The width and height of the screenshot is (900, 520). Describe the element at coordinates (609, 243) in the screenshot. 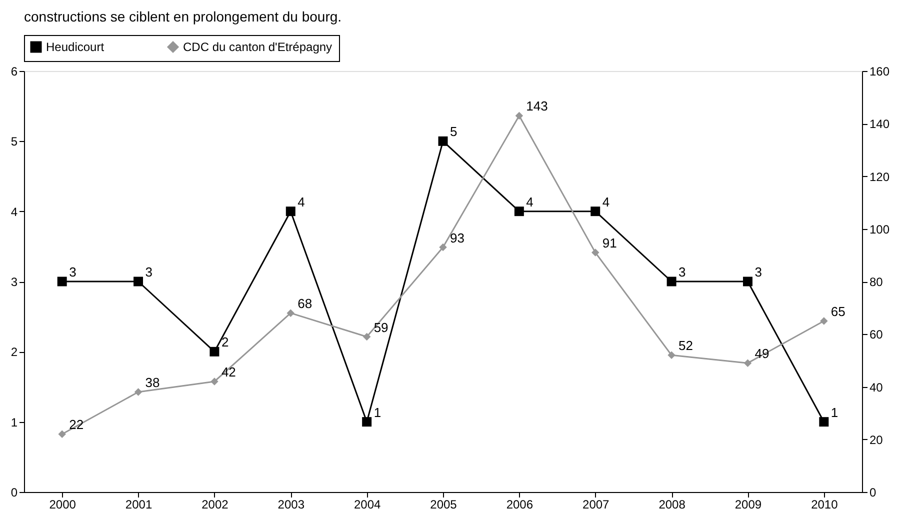

I see `data-label: 91` at that location.